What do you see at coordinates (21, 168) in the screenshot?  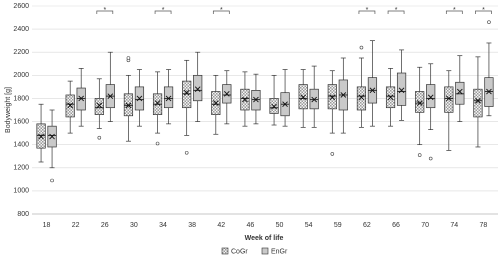 I see `y-tick-label: 1200` at bounding box center [21, 168].